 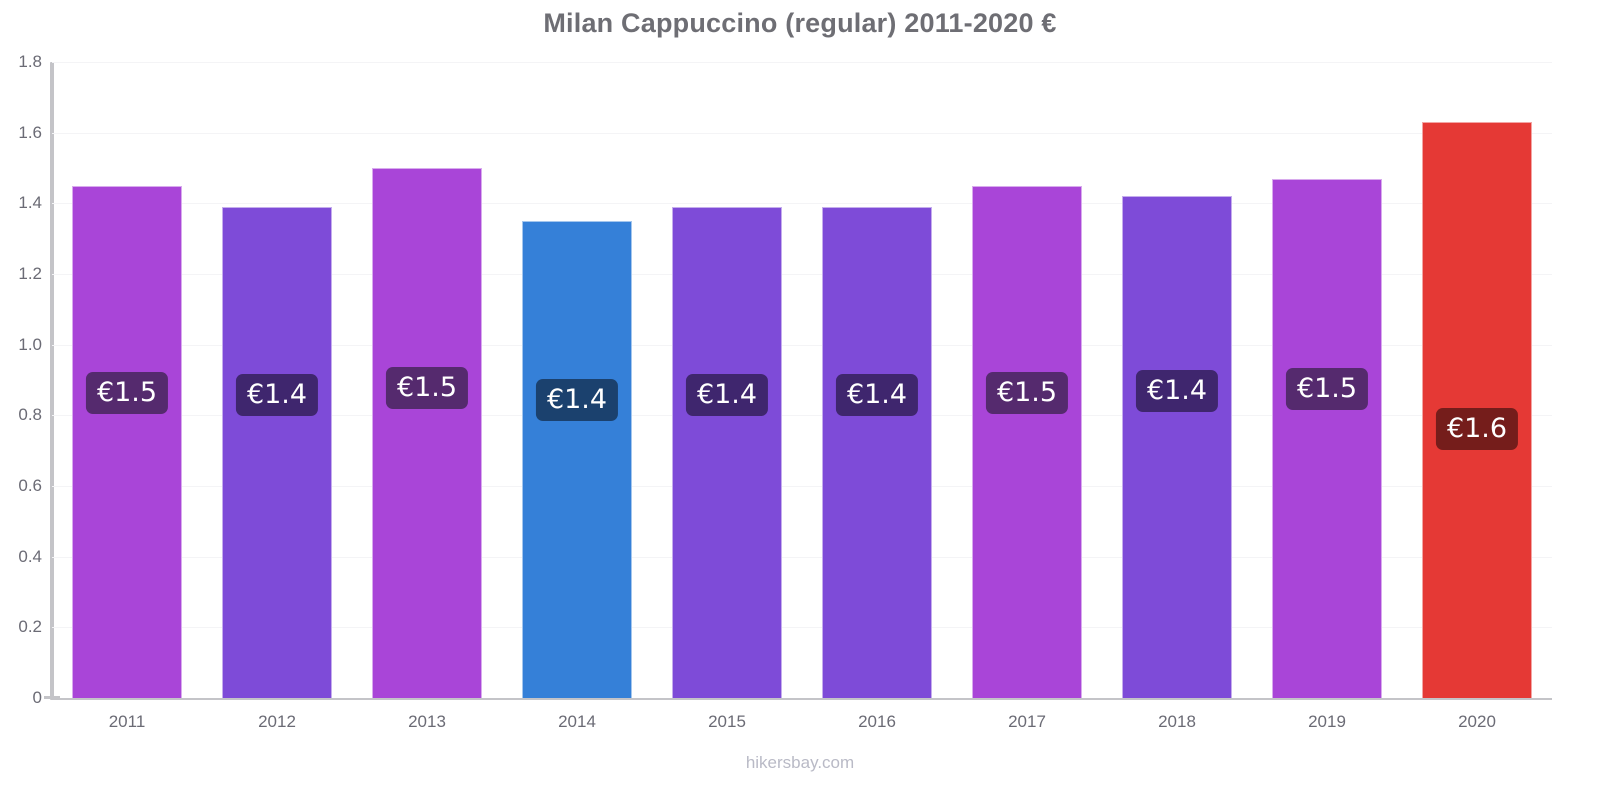 I want to click on x-axis-tick-label-2019: 2019, so click(x=1327, y=721).